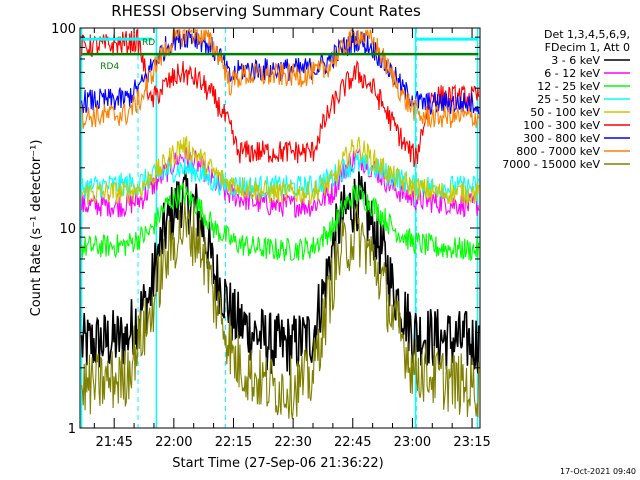 This screenshot has width=640, height=480. Describe the element at coordinates (561, 125) in the screenshot. I see `legend-label-5: 100 - 300 keV` at that location.